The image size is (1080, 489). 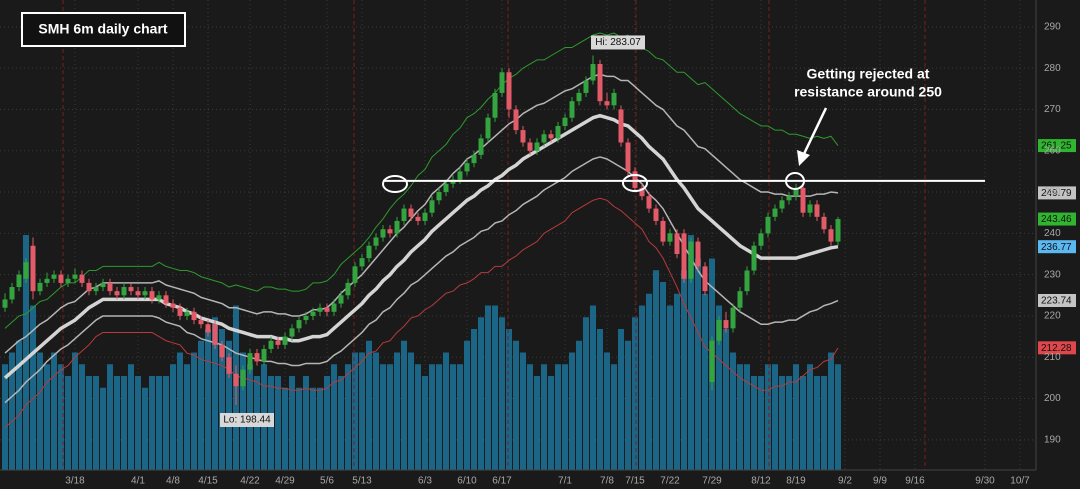 What do you see at coordinates (761, 481) in the screenshot?
I see `x-tick-label: 8/12` at bounding box center [761, 481].